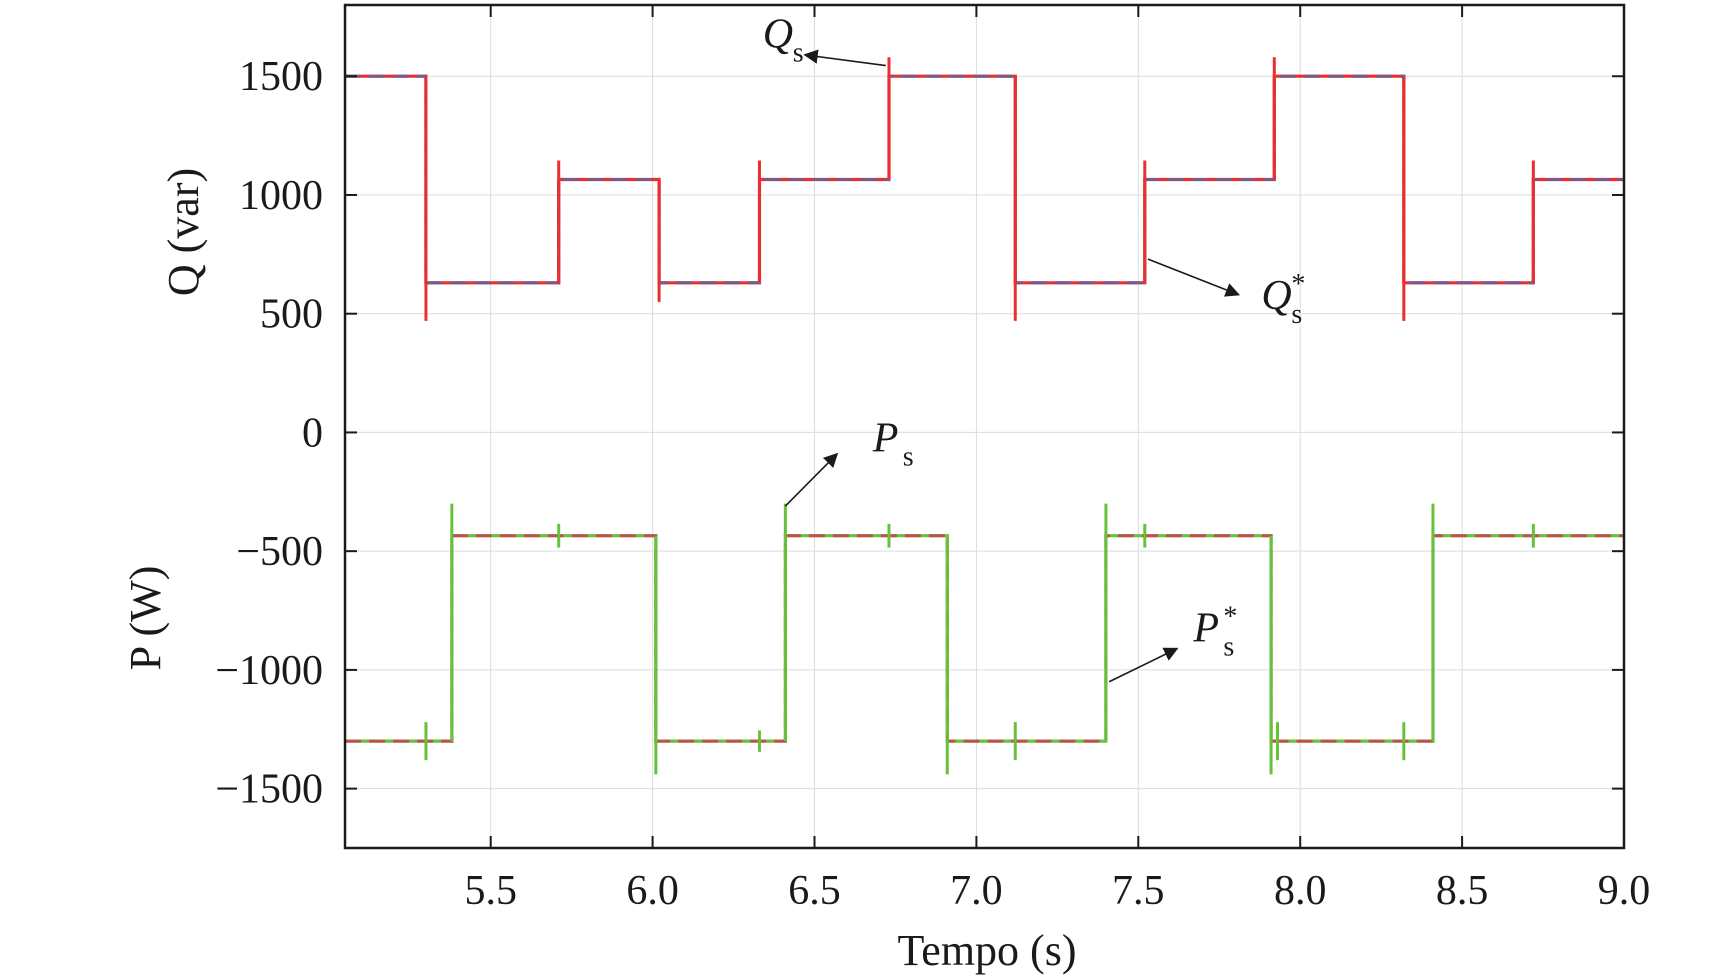 Image resolution: width=1732 pixels, height=978 pixels. I want to click on ann-qs-ref-subscript: s, so click(1296, 314).